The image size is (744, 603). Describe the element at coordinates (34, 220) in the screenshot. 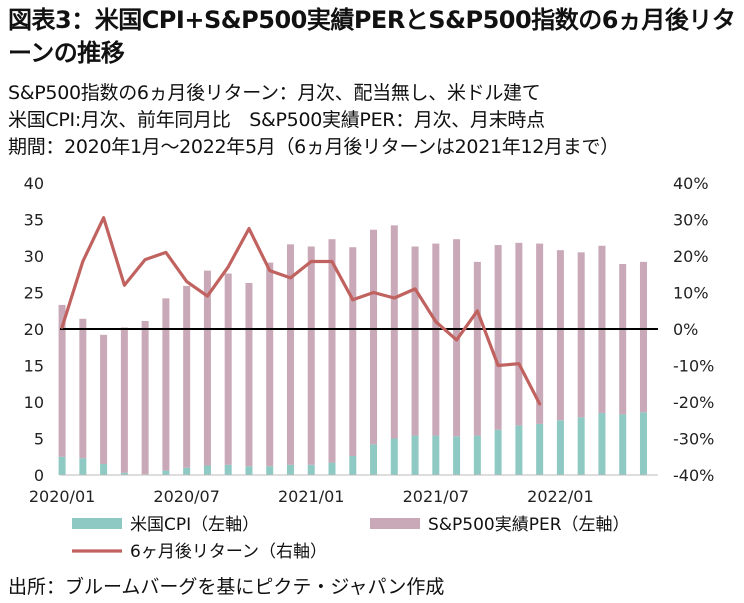

I see `y-left-tick-label: 35` at that location.